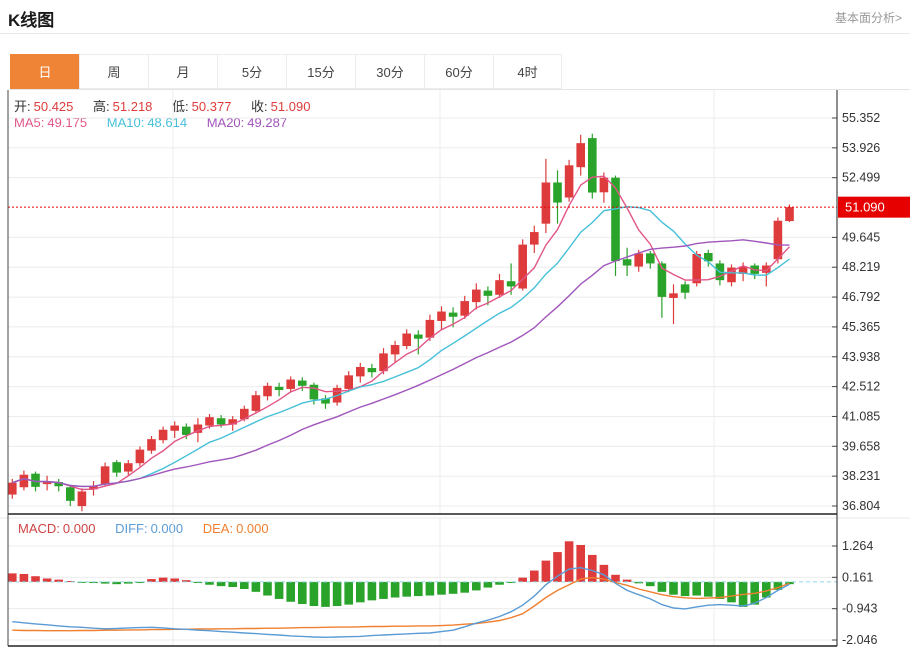 The width and height of the screenshot is (910, 651). I want to click on tab-5分: 5分, so click(251, 71).